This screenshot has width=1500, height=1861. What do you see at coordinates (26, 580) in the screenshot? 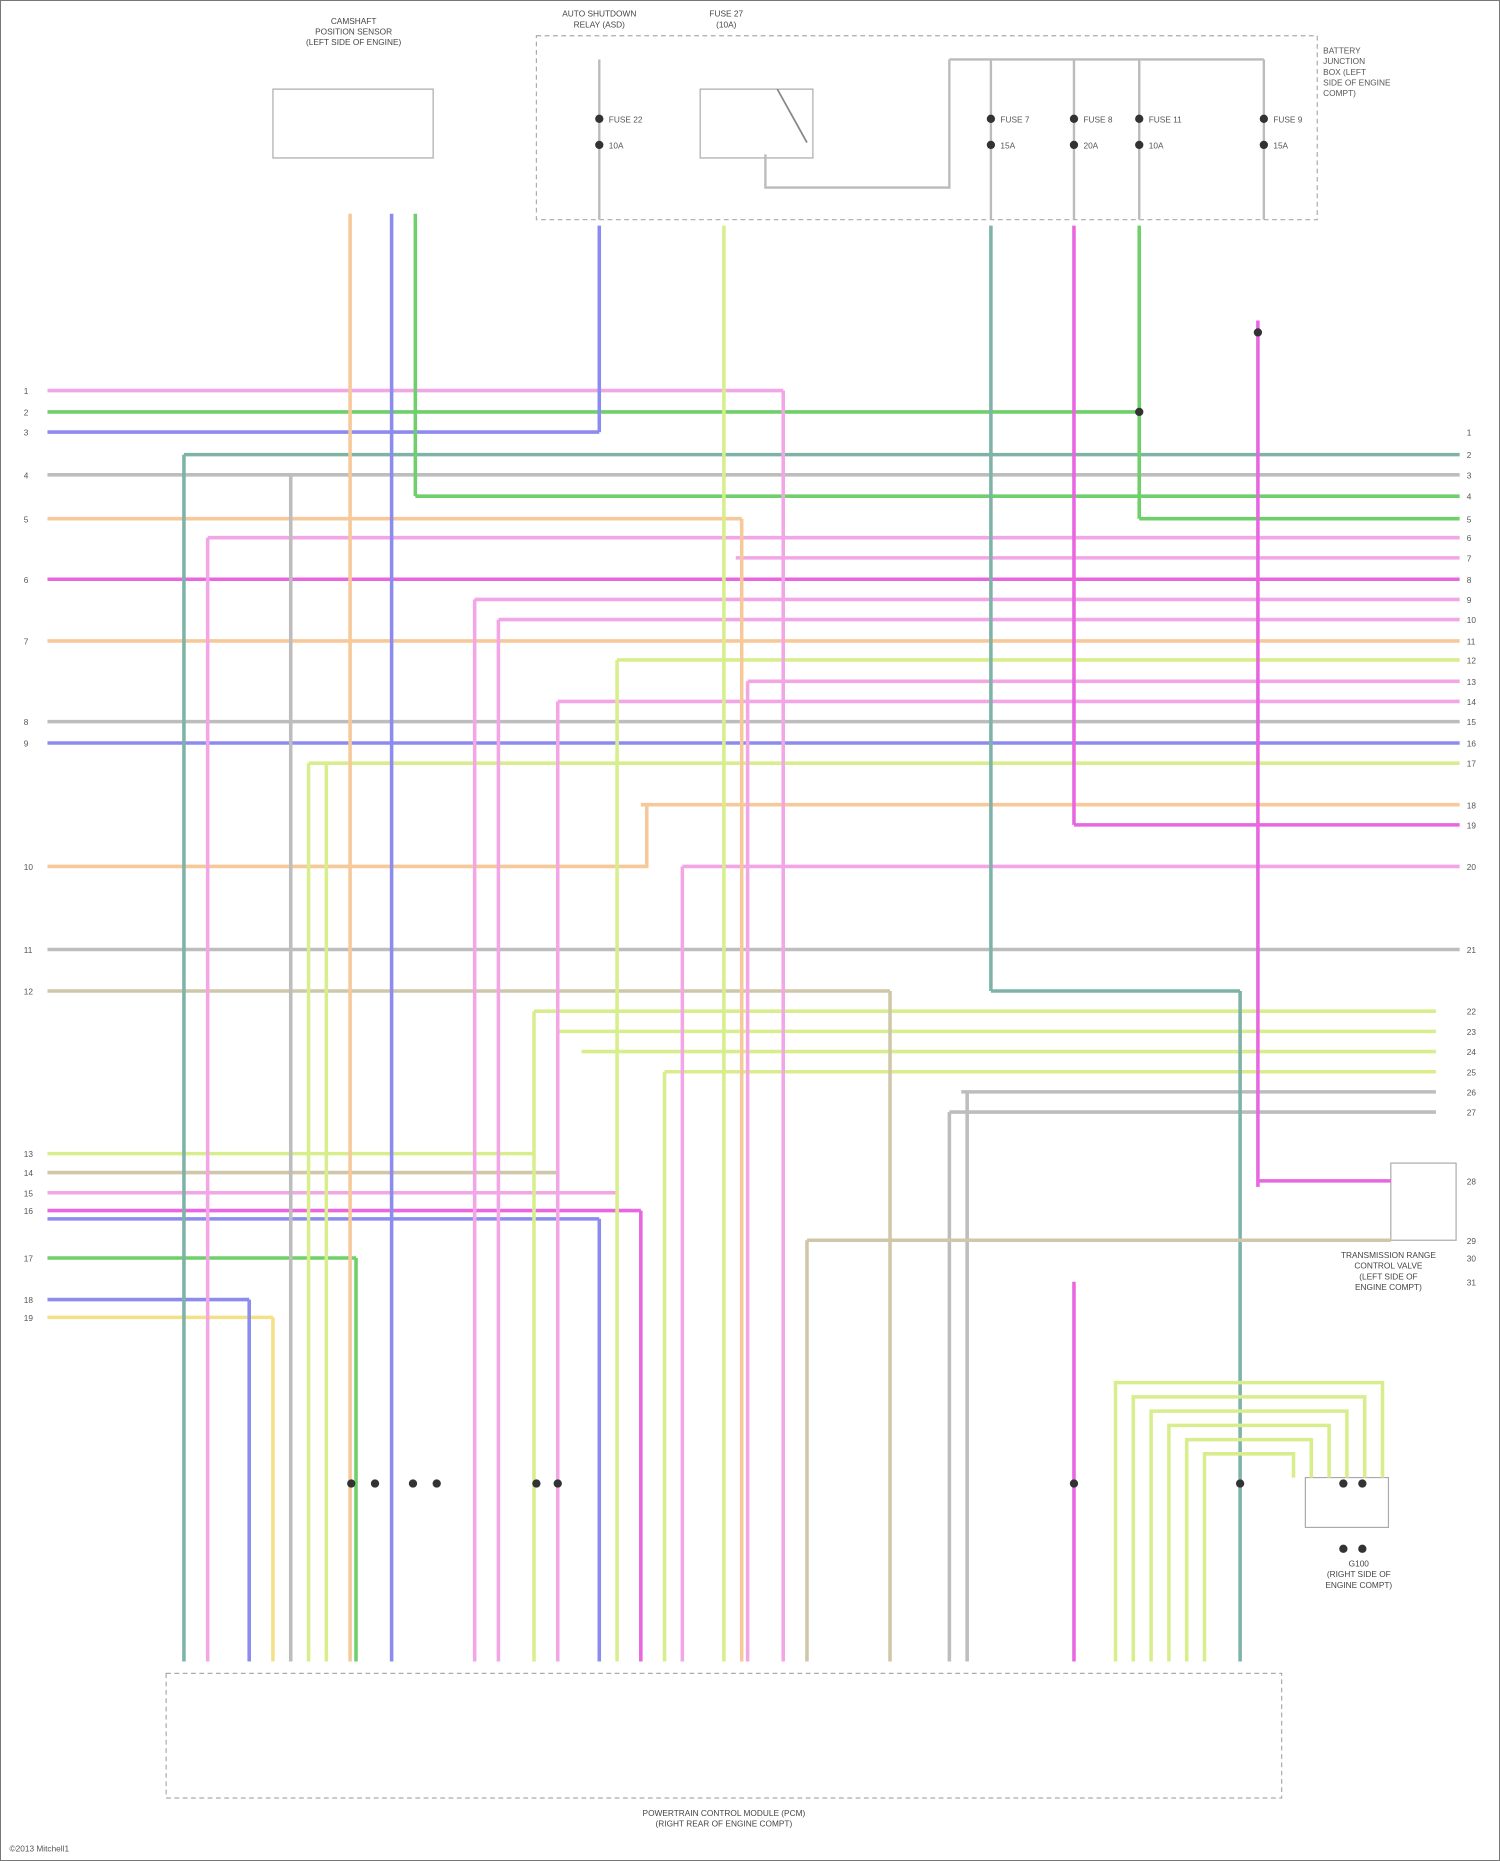
I see `left-pin-number: 6` at bounding box center [26, 580].